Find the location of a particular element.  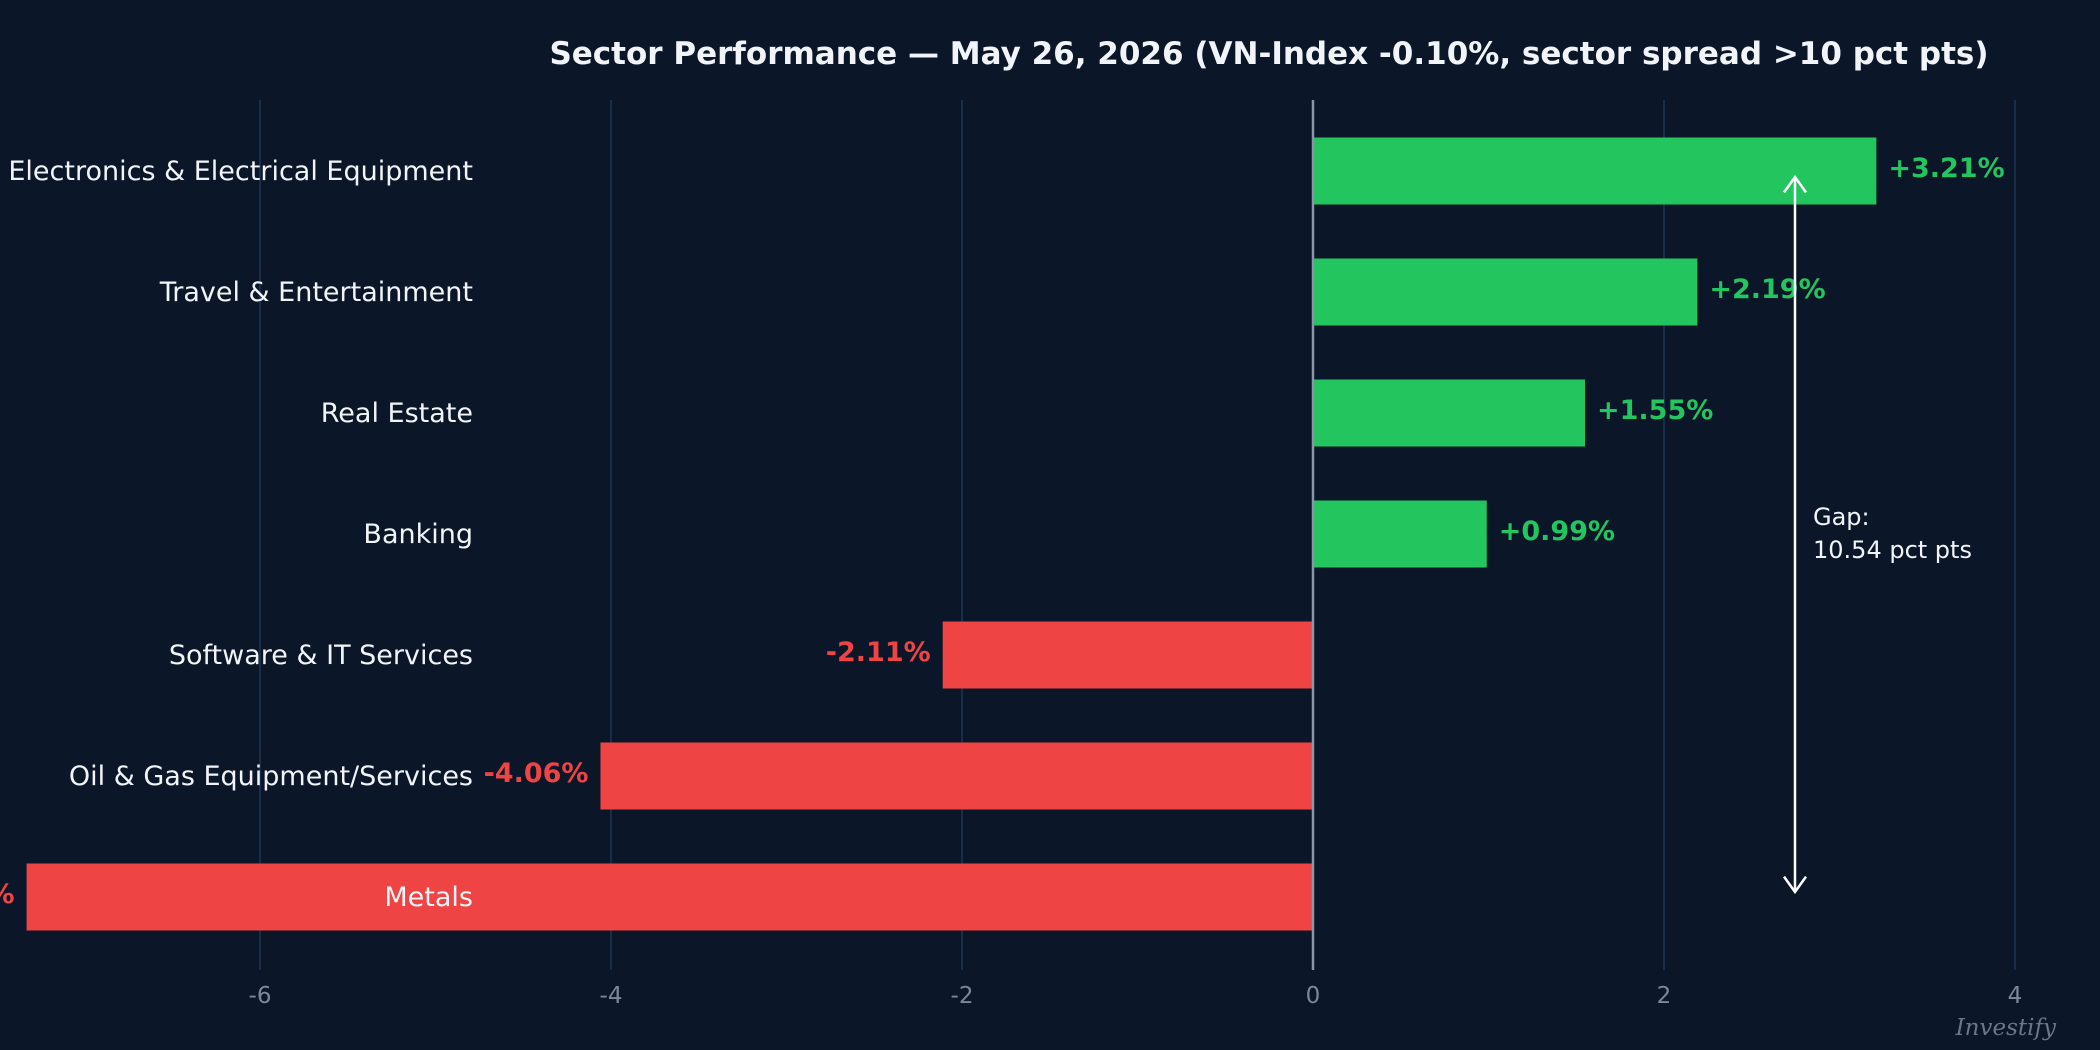

gap-arrow-head-top is located at coordinates (1795, 184).